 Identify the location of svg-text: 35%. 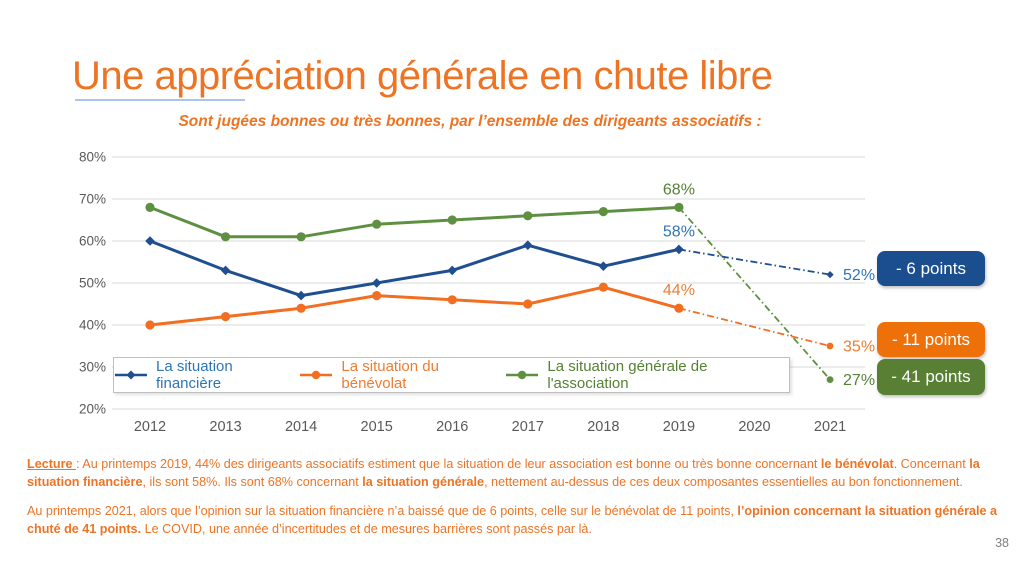
(859, 347).